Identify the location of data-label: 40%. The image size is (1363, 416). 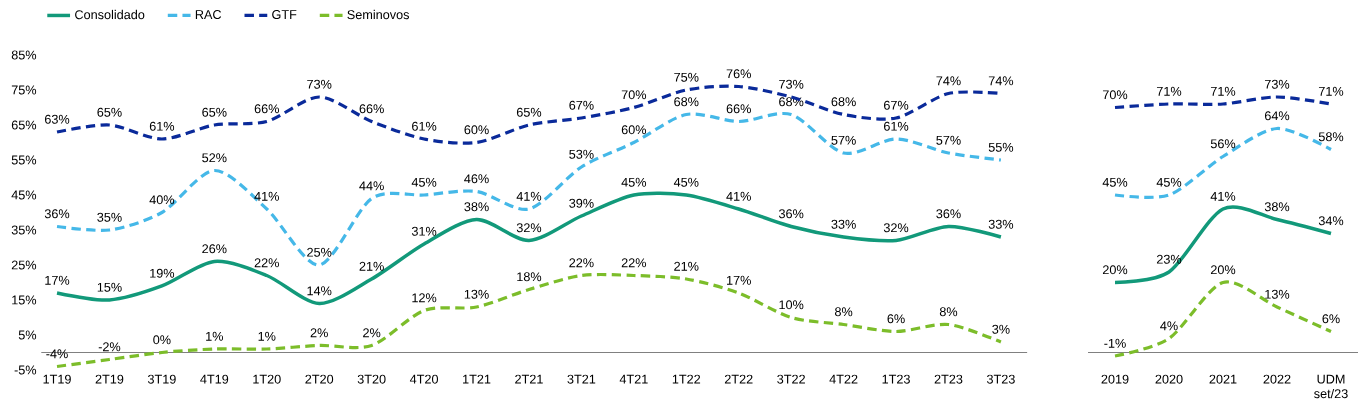
(162, 200).